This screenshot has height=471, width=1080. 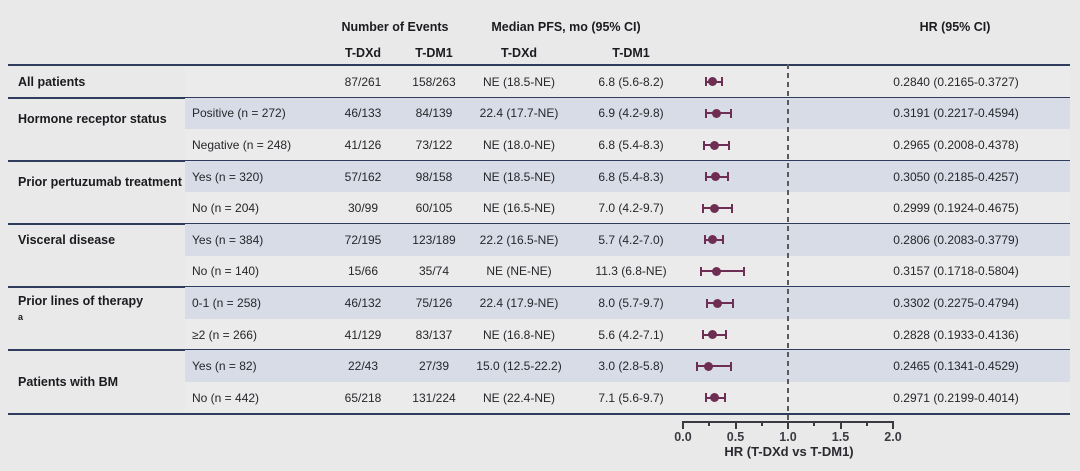 What do you see at coordinates (68, 381) in the screenshot?
I see `group-label: Patients with BM` at bounding box center [68, 381].